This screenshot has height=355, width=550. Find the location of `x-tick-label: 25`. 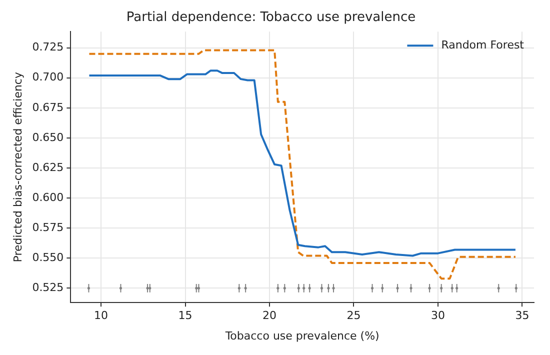

x-tick-label: 25 is located at coordinates (353, 315).